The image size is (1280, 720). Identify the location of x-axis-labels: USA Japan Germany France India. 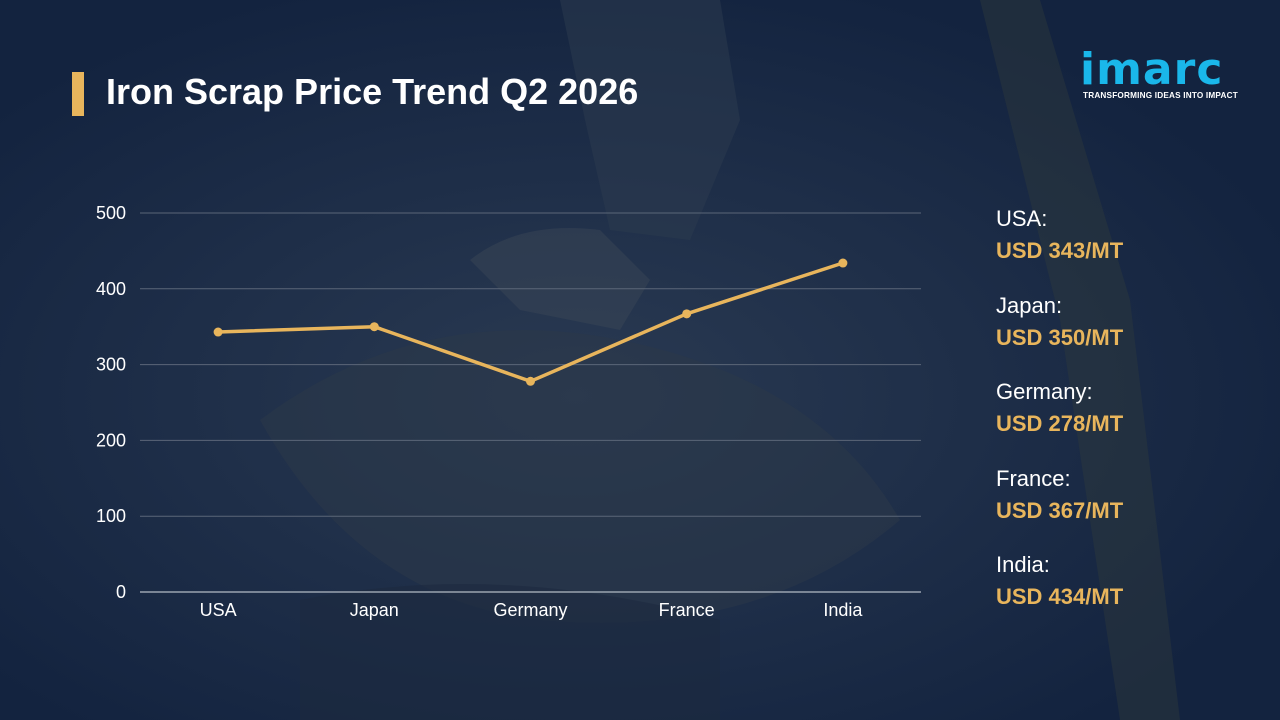
(532, 610).